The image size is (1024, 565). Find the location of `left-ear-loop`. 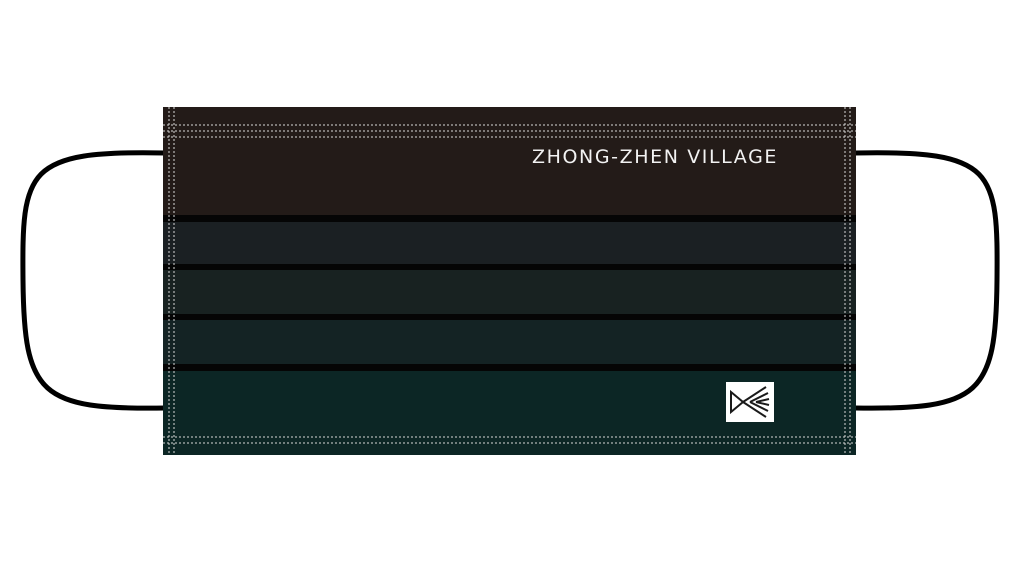

left-ear-loop is located at coordinates (93, 280).